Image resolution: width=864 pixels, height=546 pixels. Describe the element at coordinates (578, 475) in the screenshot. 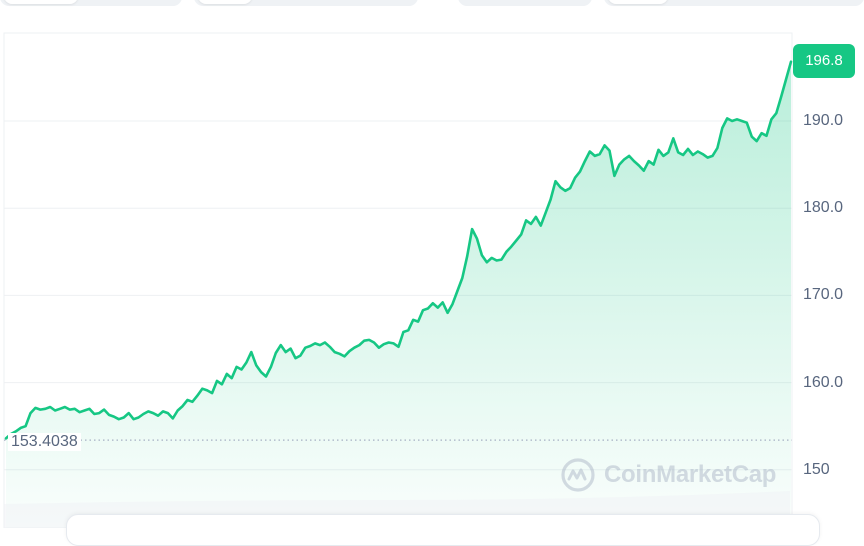

I see `coinmarketcap-logo-icon` at that location.